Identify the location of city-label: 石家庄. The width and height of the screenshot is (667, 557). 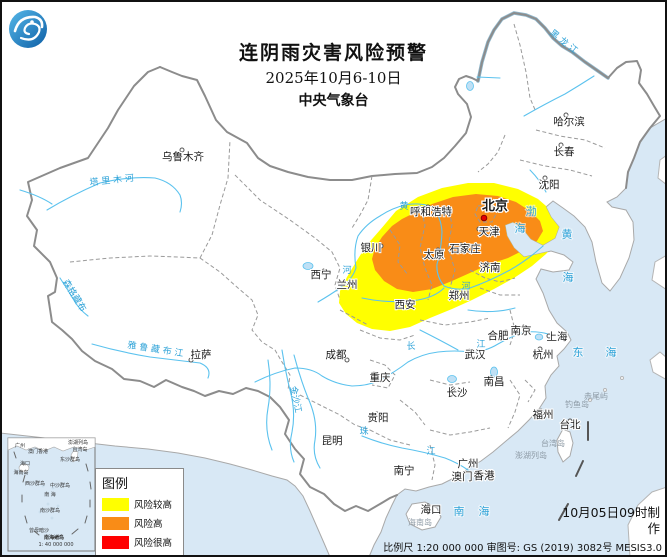
(465, 248).